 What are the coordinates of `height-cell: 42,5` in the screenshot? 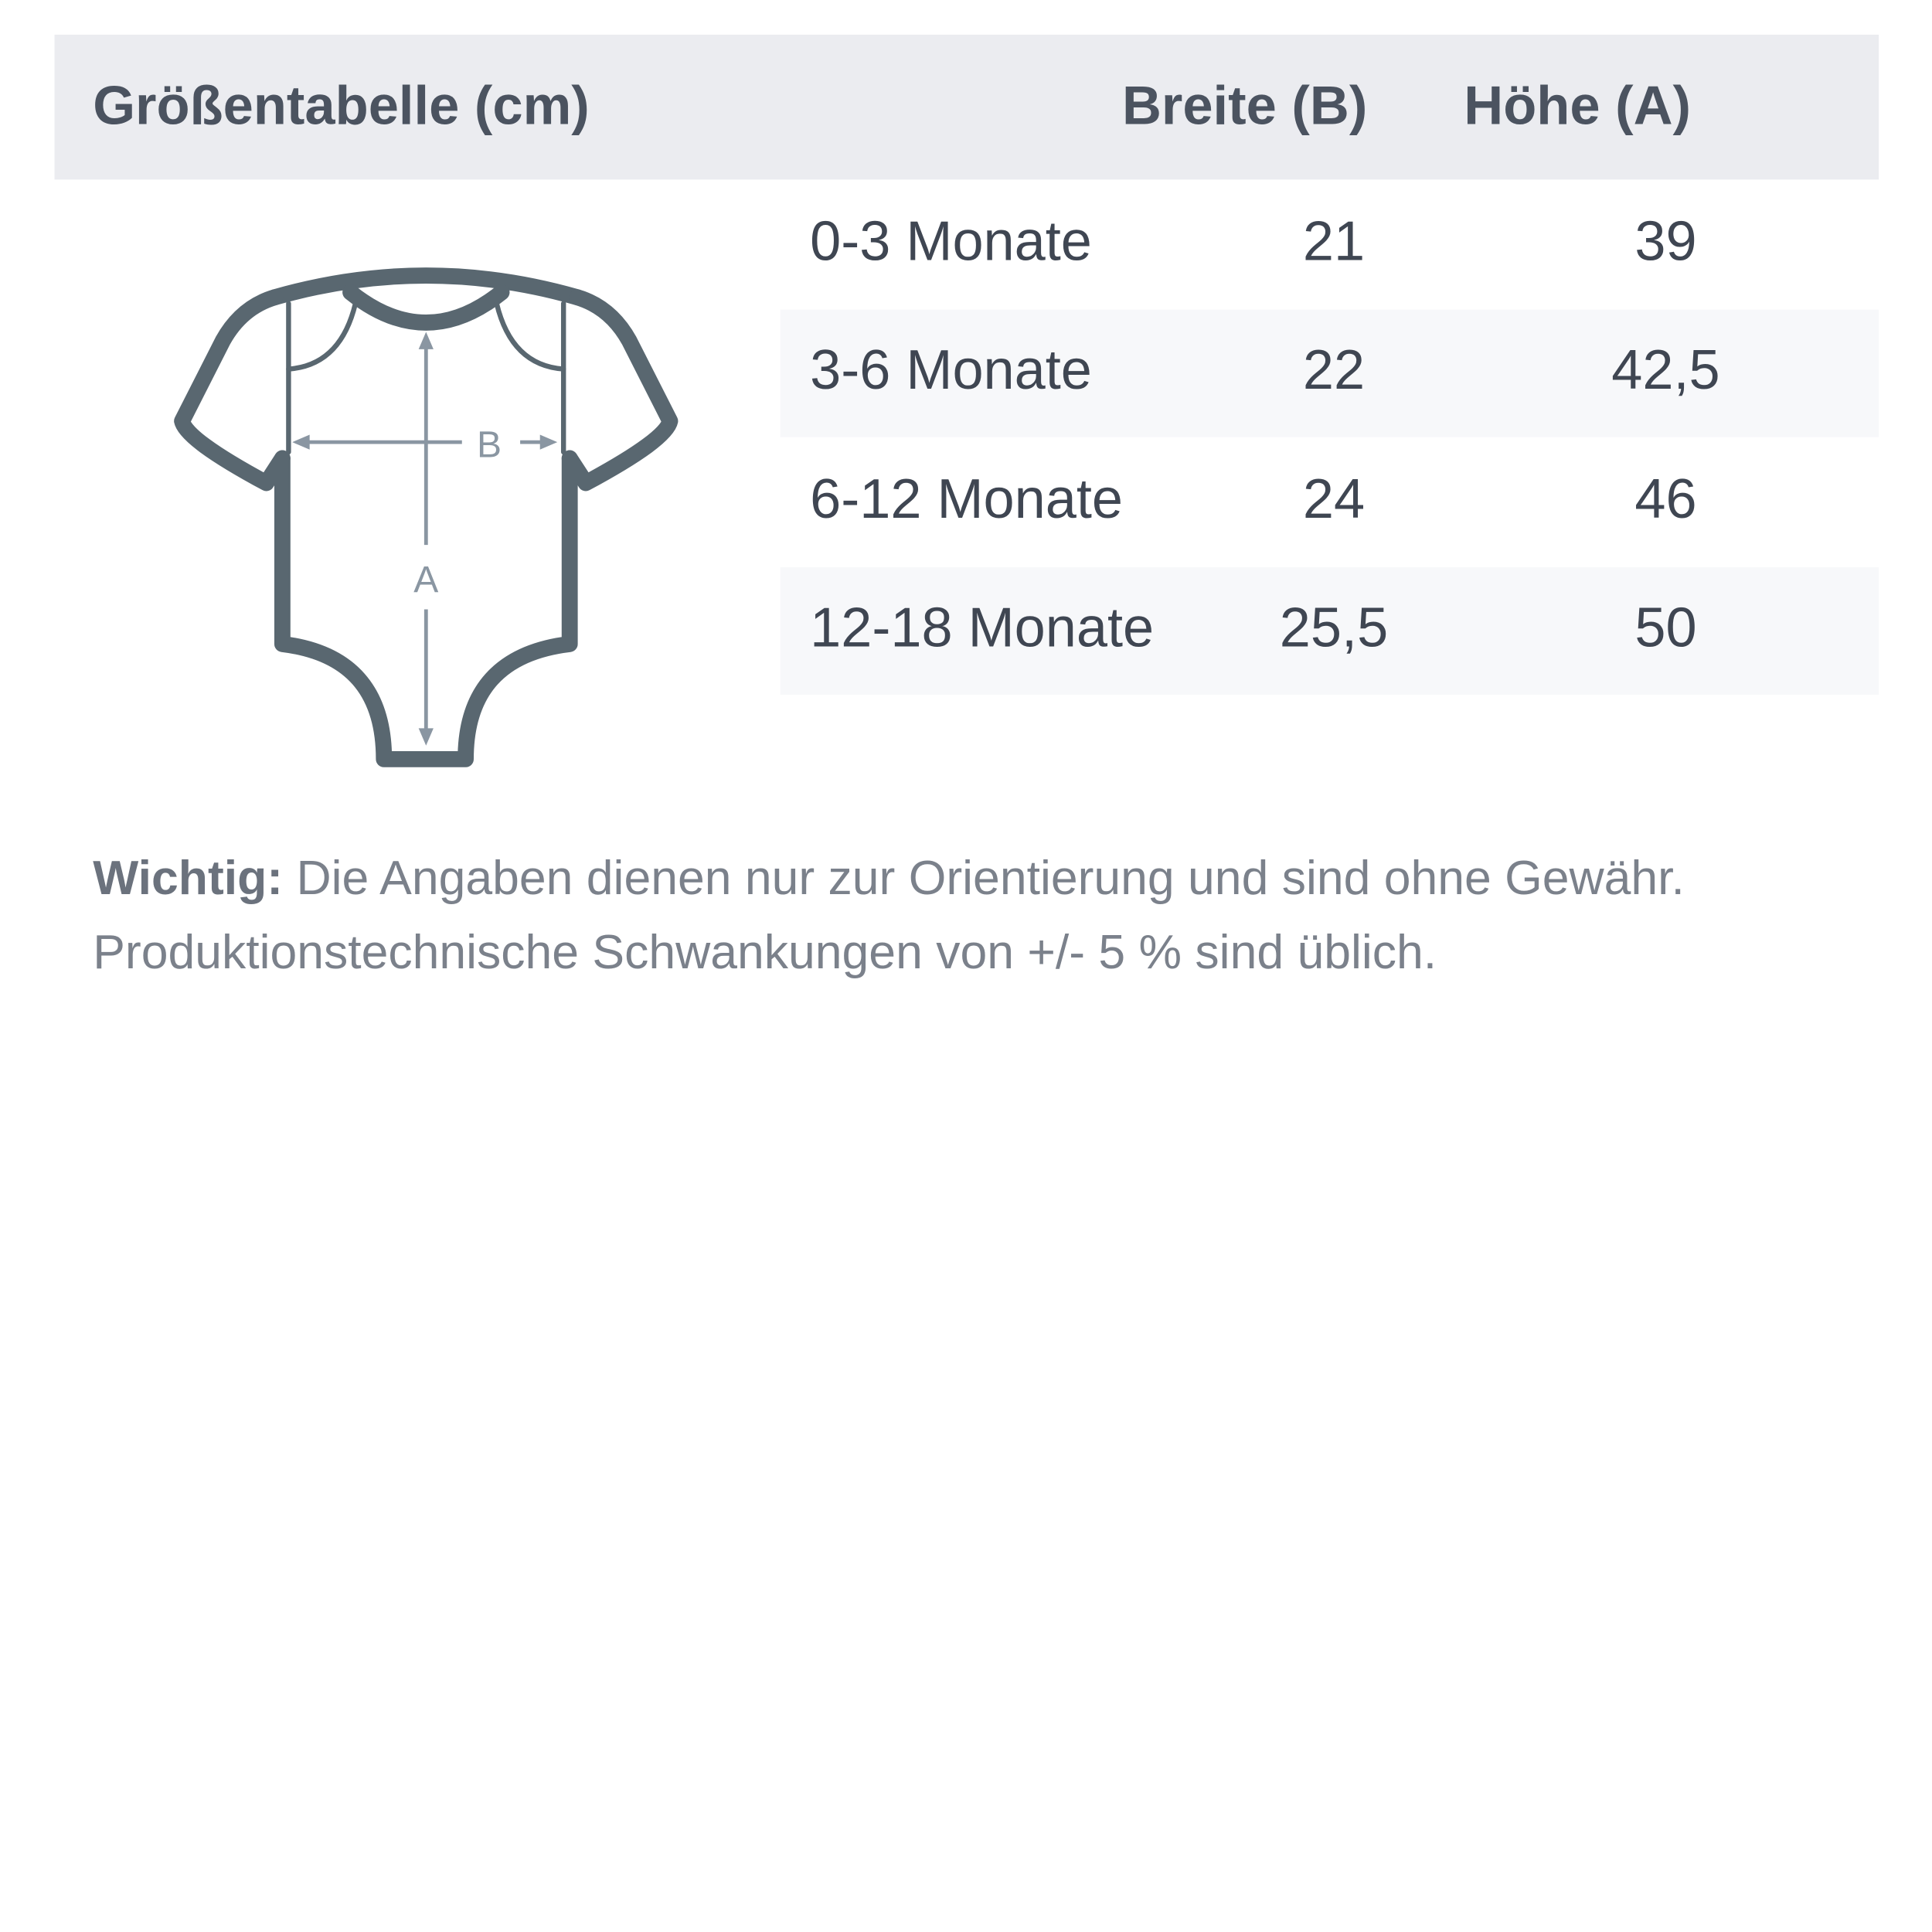 It's located at (1666, 370).